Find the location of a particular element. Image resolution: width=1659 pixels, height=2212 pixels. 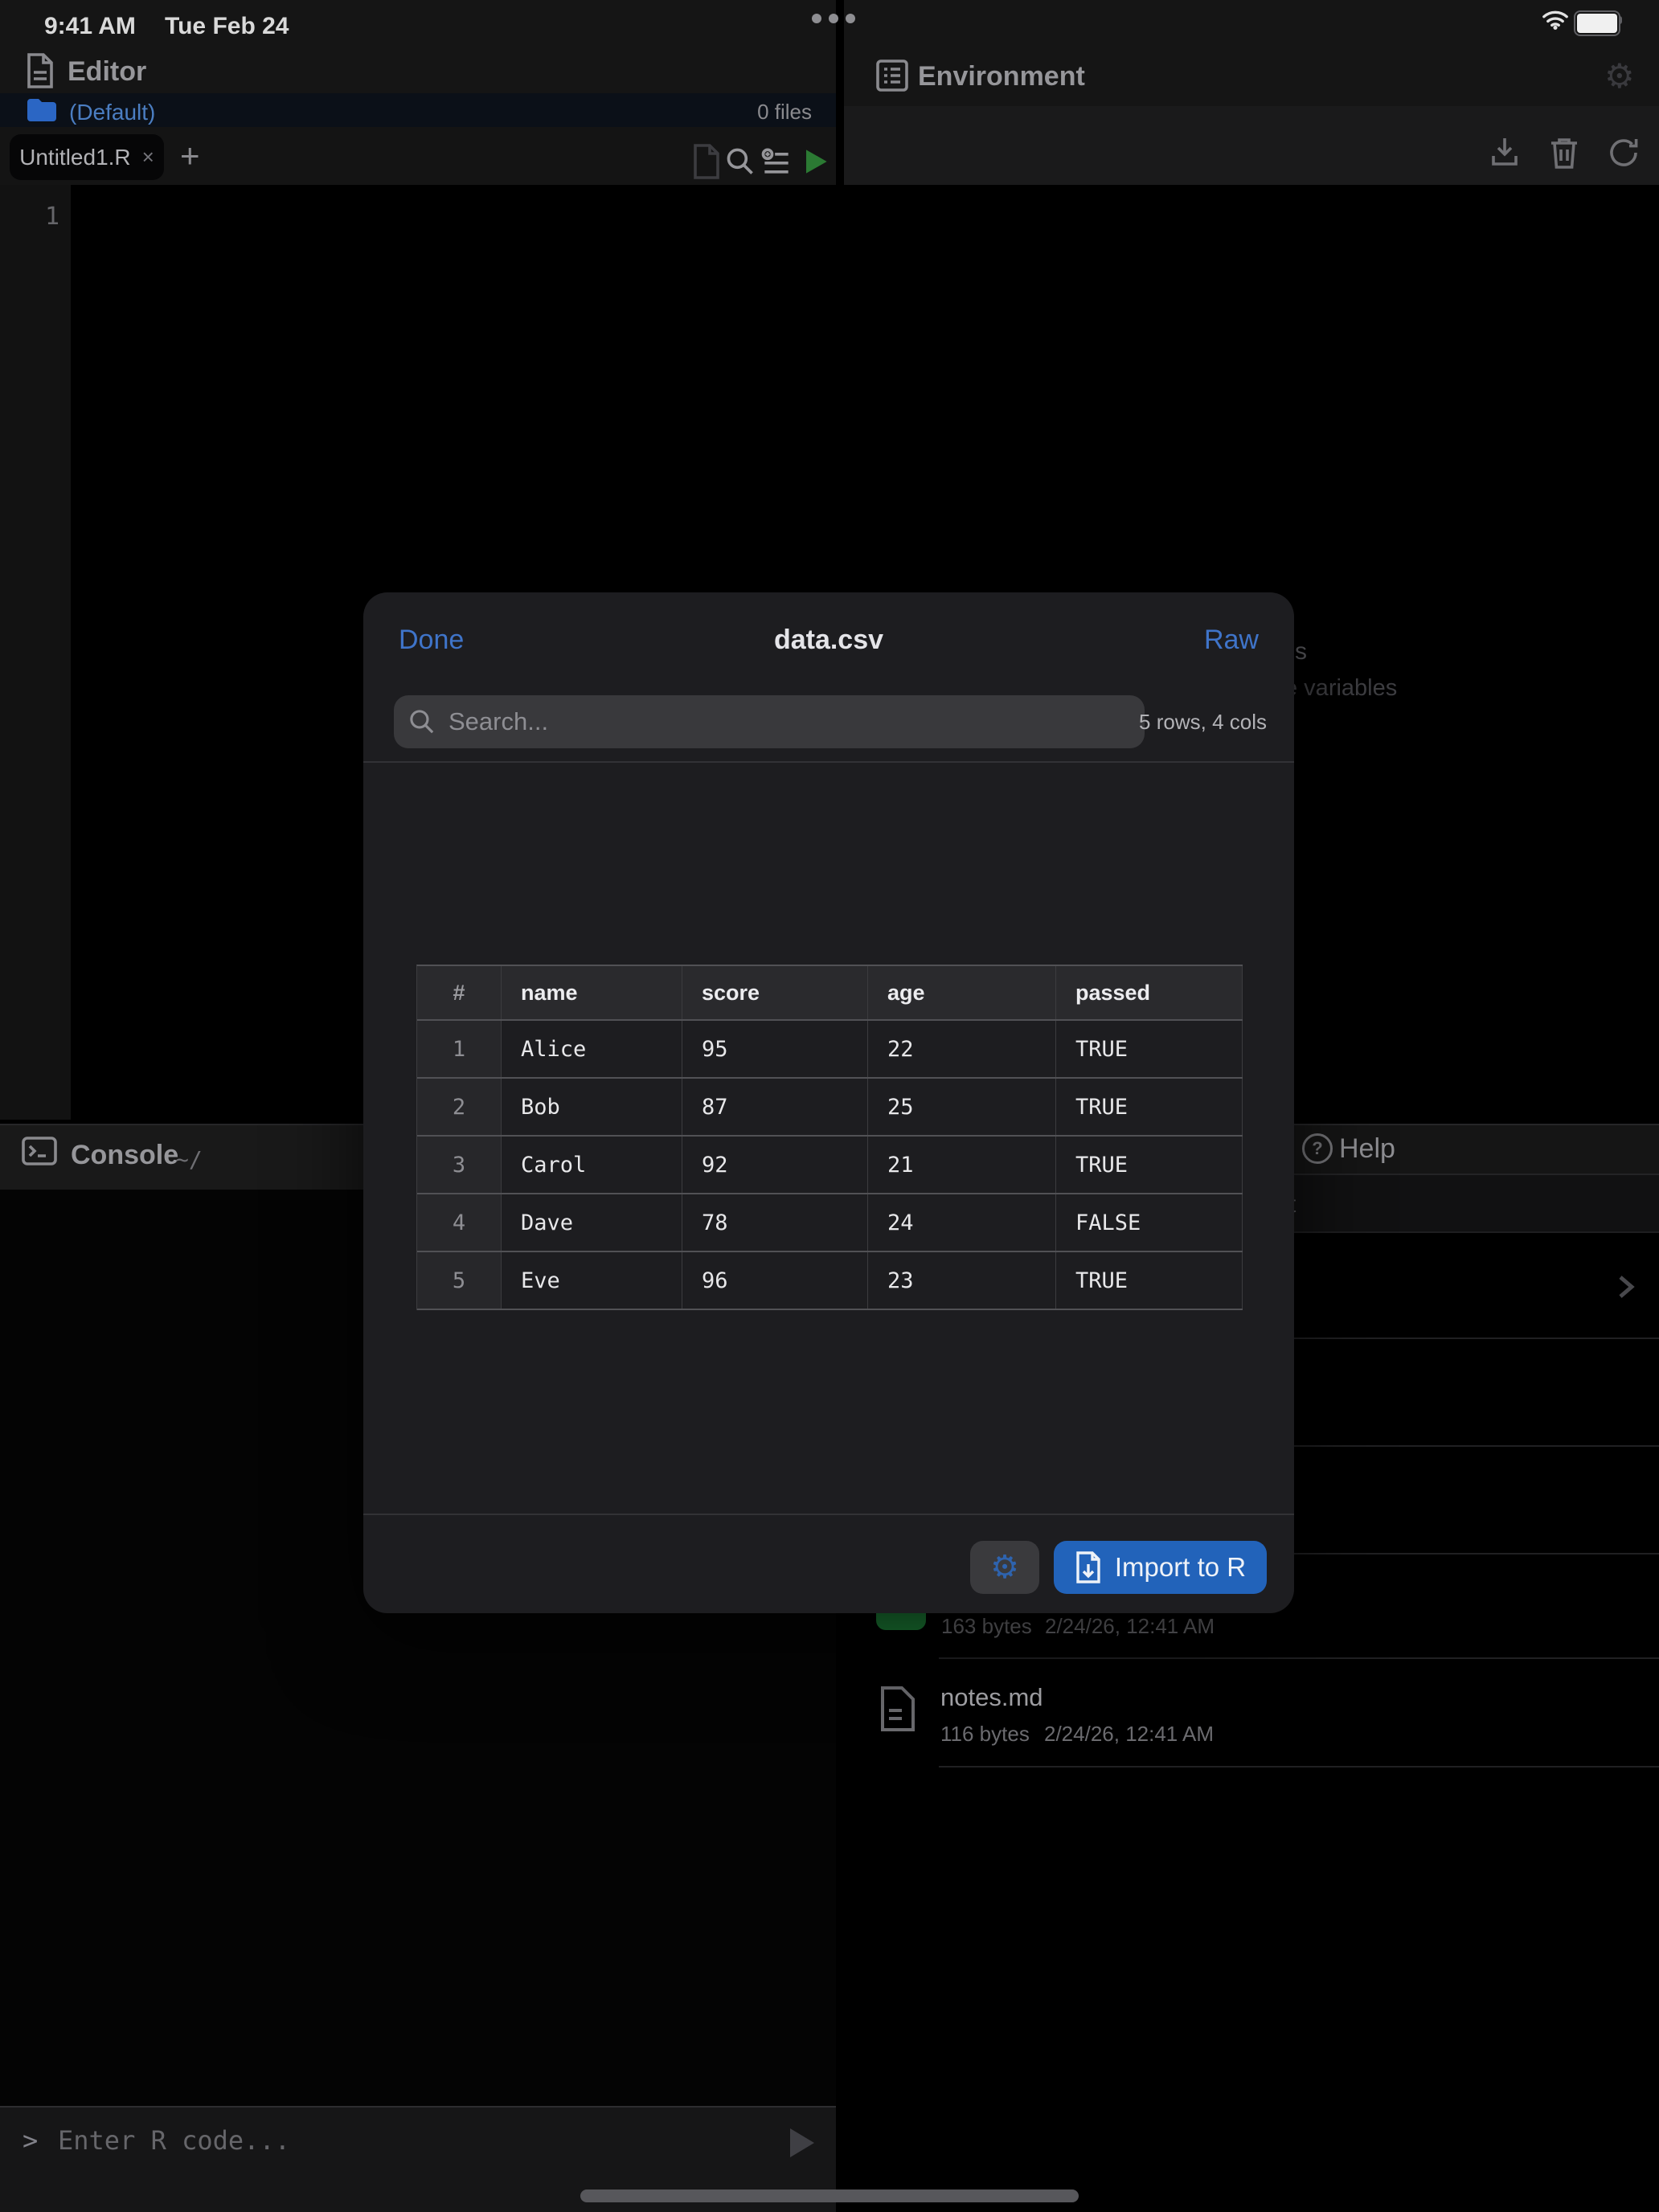

environment-header is located at coordinates (1251, 53).